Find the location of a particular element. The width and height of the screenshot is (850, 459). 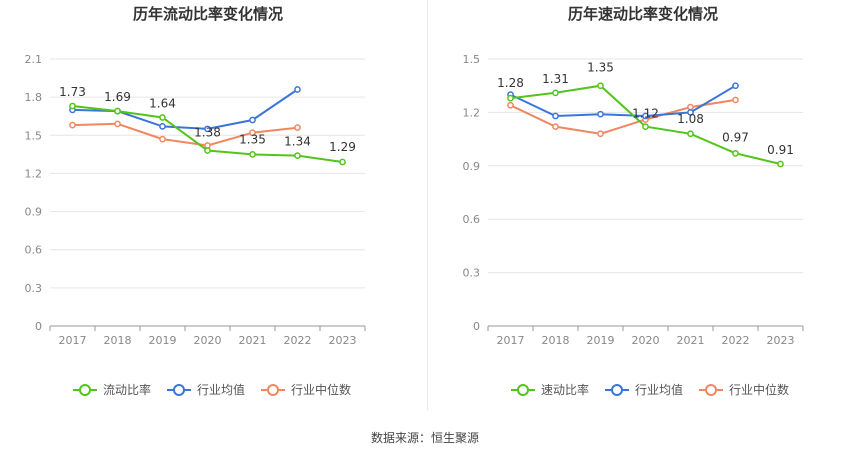

data-label: 0.91 is located at coordinates (780, 150).